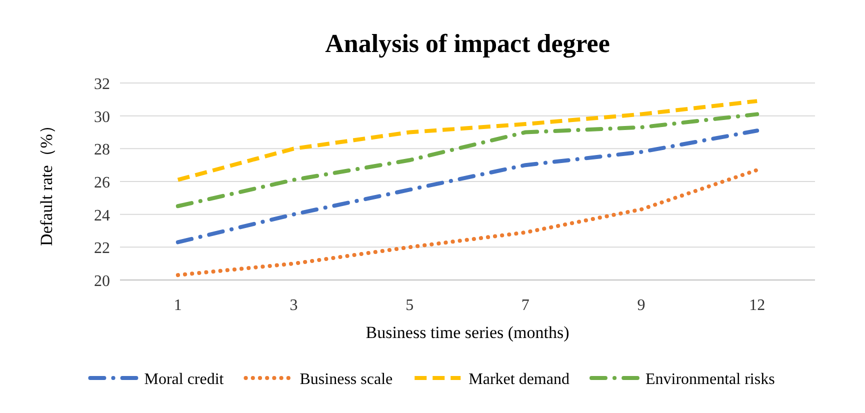  What do you see at coordinates (102, 183) in the screenshot?
I see `y-tick-label: 26` at bounding box center [102, 183].